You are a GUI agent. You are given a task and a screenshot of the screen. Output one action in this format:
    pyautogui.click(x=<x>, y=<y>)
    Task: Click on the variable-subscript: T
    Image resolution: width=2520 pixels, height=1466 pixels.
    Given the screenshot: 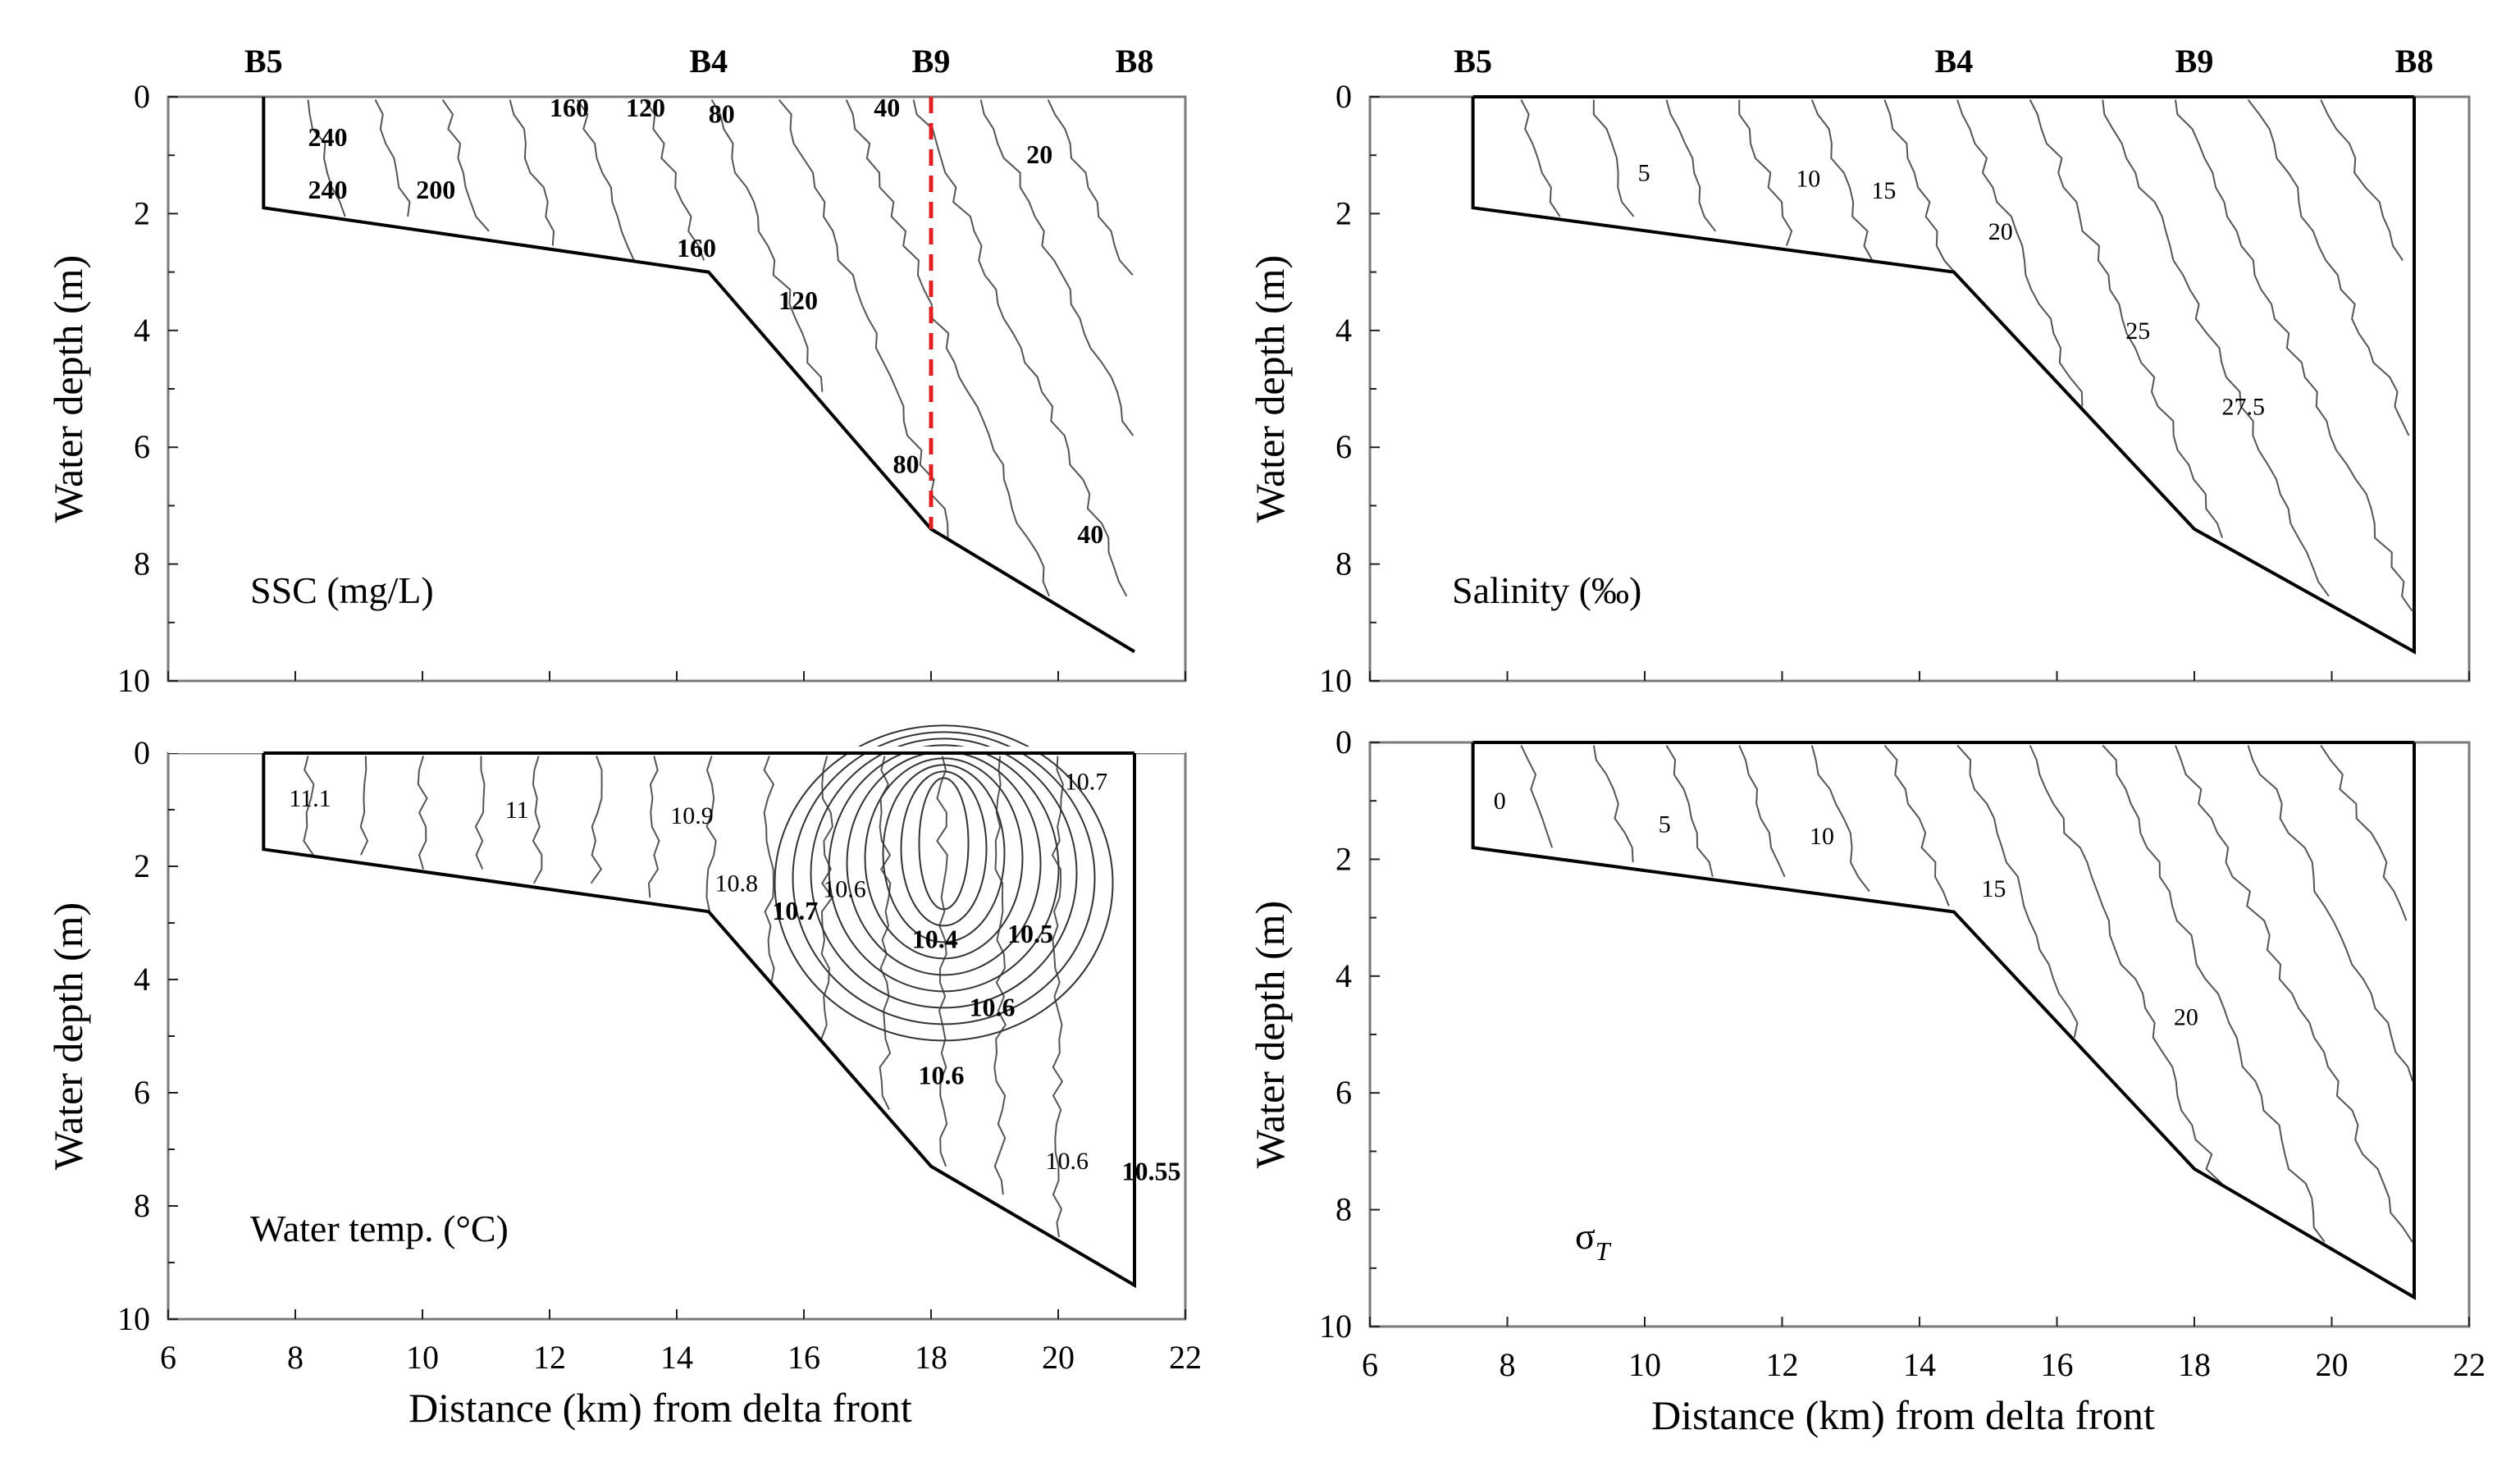 What is the action you would take?
    pyautogui.click(x=1604, y=1251)
    